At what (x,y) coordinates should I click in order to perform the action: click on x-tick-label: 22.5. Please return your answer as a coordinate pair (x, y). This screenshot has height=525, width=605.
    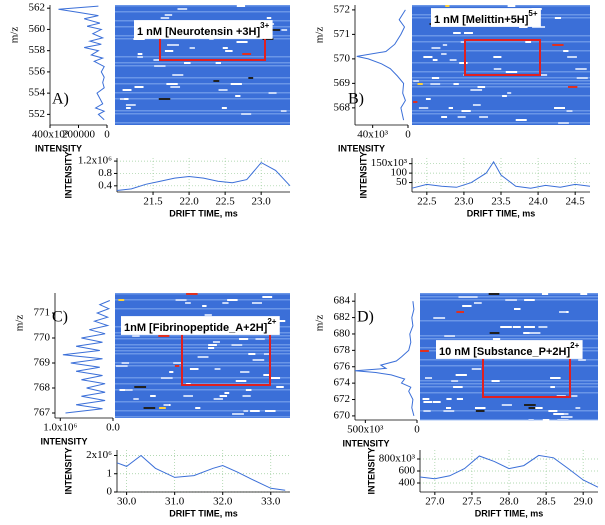
    Looking at the image, I should click on (427, 202).